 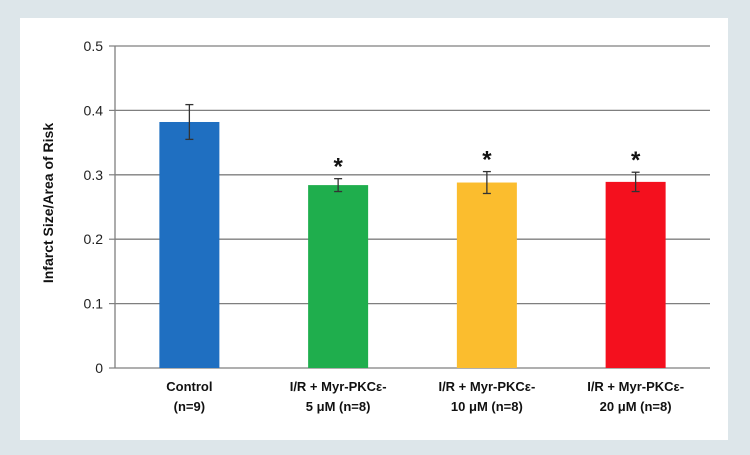 I want to click on y-tick-label: 0.5, so click(x=94, y=46).